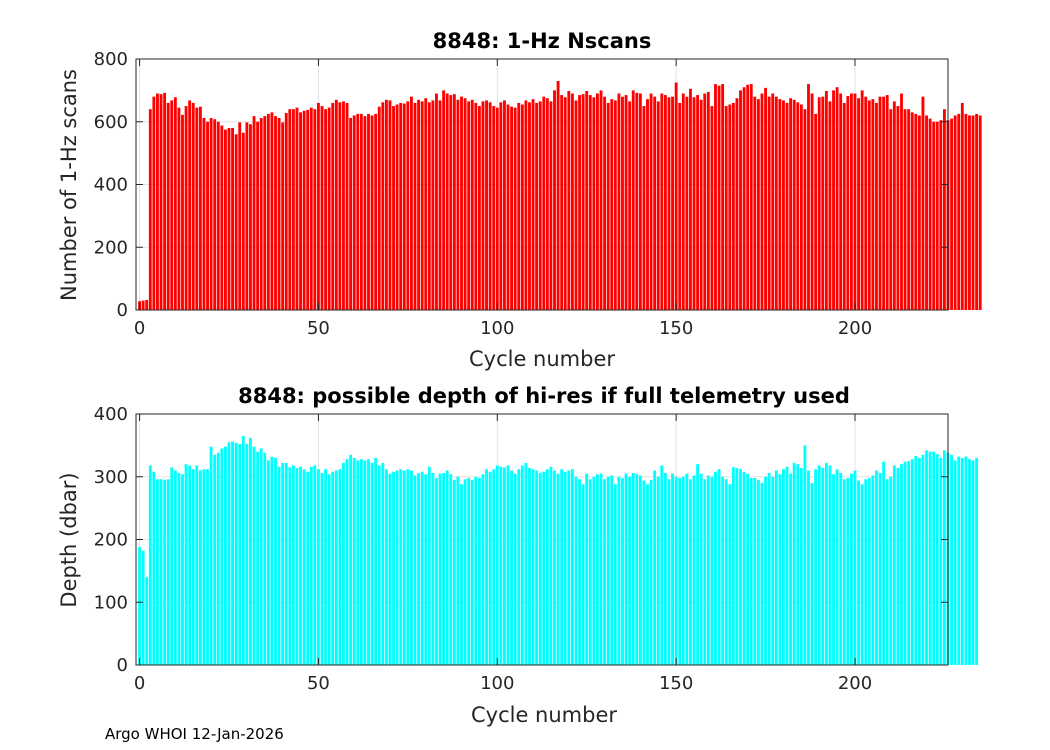  I want to click on x-tick-label: 200, so click(855, 683).